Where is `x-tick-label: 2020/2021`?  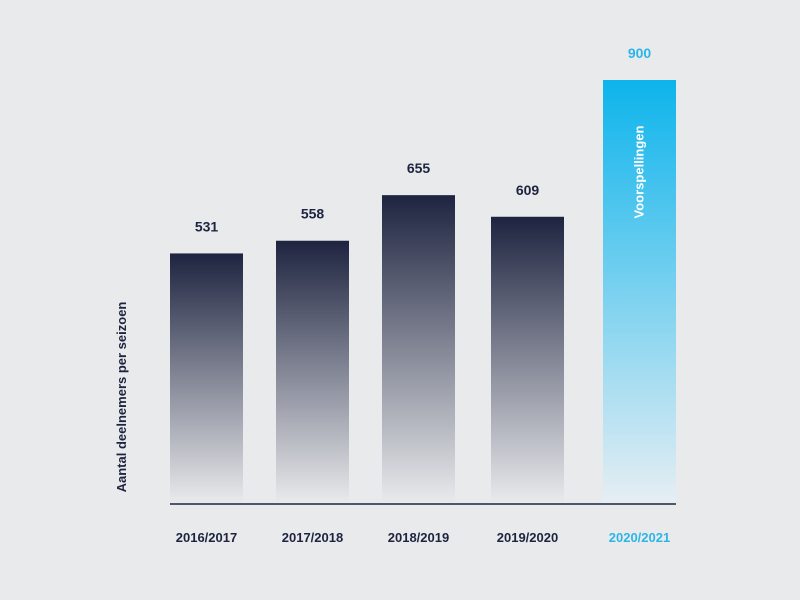
x-tick-label: 2020/2021 is located at coordinates (639, 537).